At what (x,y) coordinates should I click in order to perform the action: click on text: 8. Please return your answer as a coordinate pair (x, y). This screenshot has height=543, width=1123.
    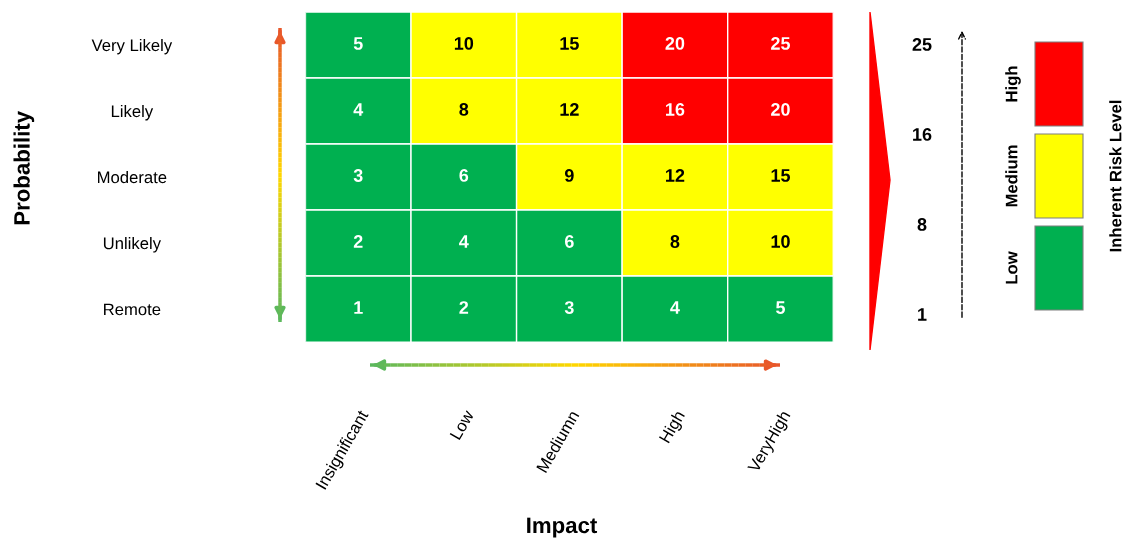
    Looking at the image, I should click on (922, 224).